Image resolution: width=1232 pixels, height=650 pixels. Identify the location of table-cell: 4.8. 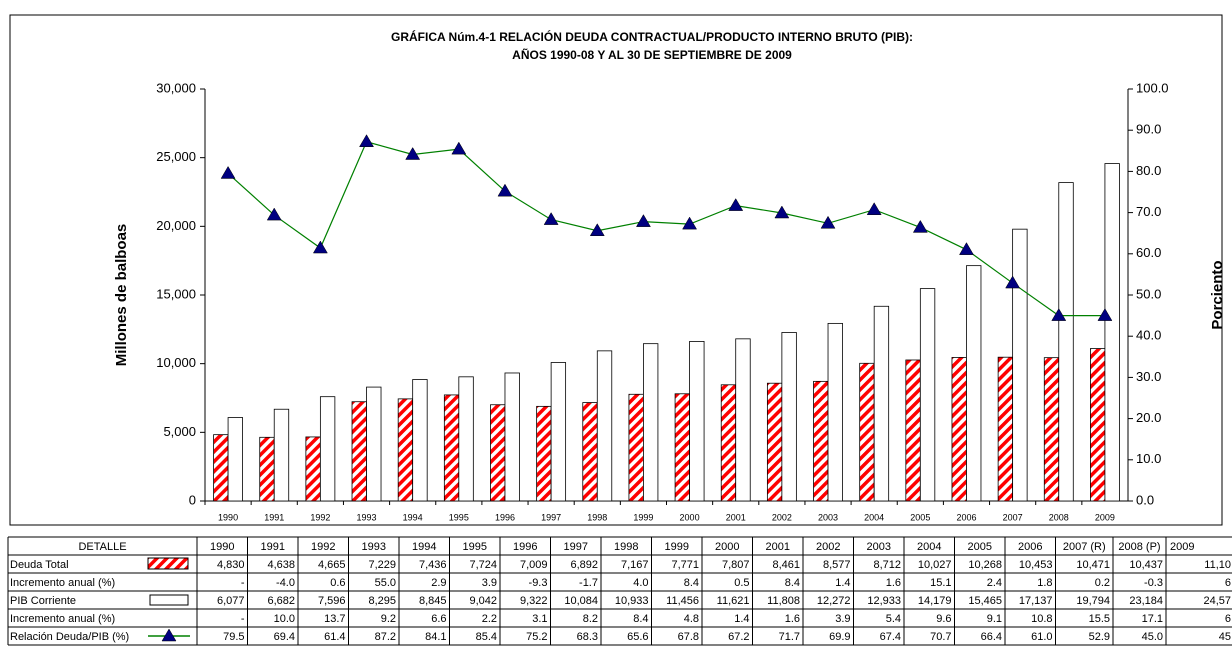
(691, 619).